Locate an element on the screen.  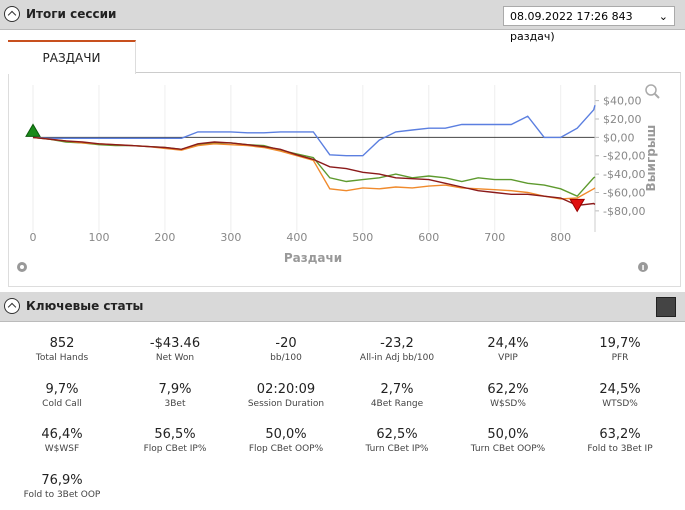
y-tick-label: -$60,00 is located at coordinates (624, 192).